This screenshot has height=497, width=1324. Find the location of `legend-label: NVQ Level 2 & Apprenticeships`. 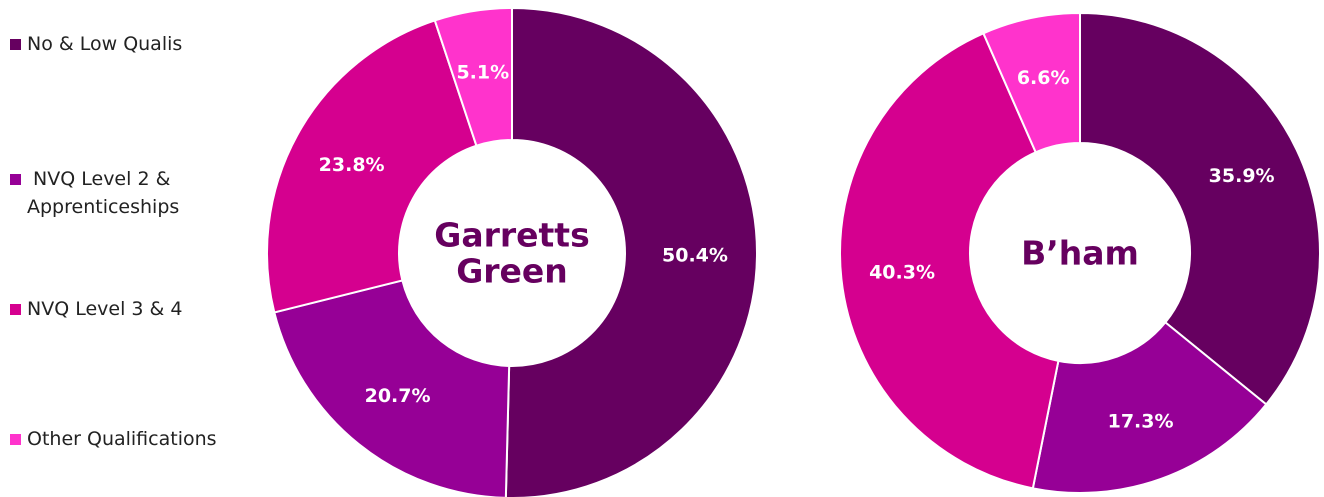

legend-label: NVQ Level 2 & Apprenticeships is located at coordinates (103, 193).